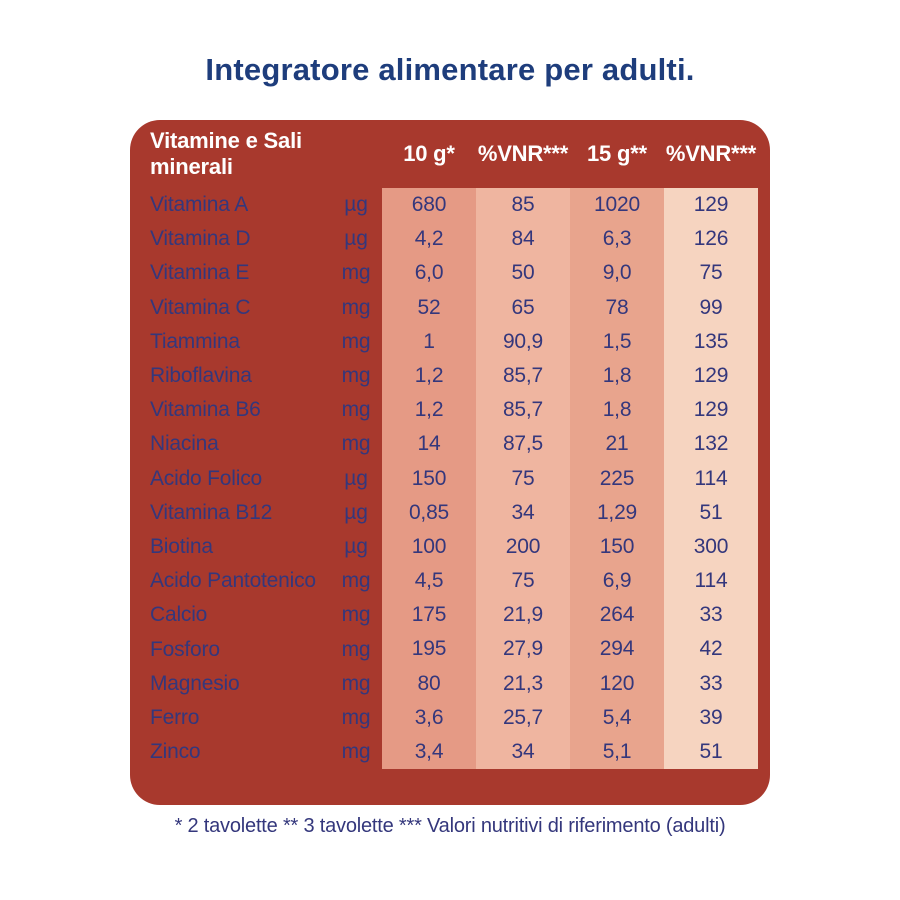  I want to click on nutrient-name: Ferro, so click(175, 717).